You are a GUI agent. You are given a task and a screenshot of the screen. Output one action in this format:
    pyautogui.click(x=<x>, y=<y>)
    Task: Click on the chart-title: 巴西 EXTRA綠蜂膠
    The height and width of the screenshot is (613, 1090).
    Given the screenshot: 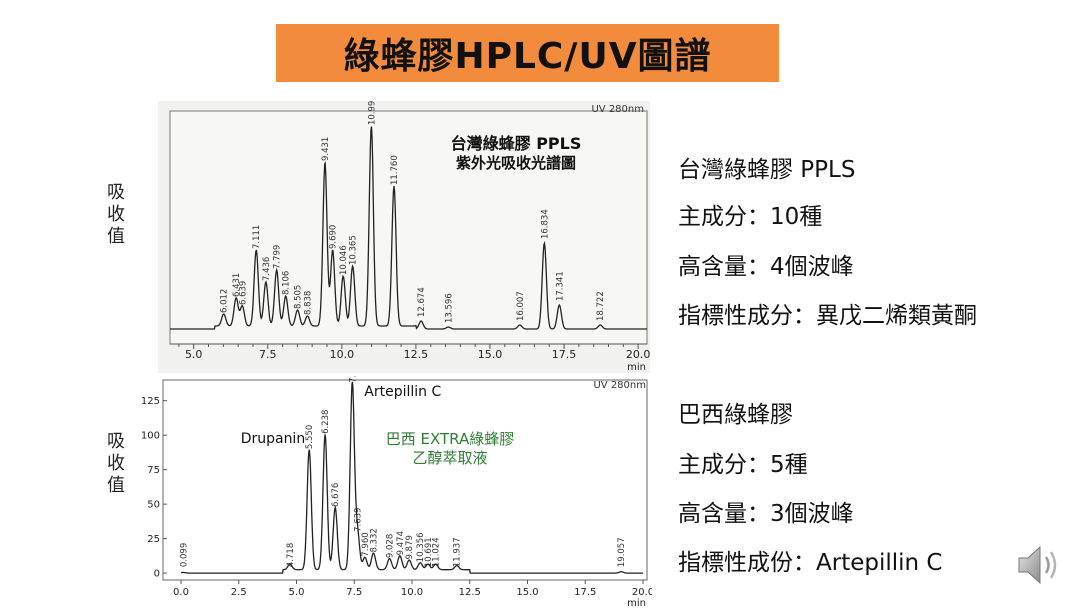 What is the action you would take?
    pyautogui.click(x=450, y=439)
    